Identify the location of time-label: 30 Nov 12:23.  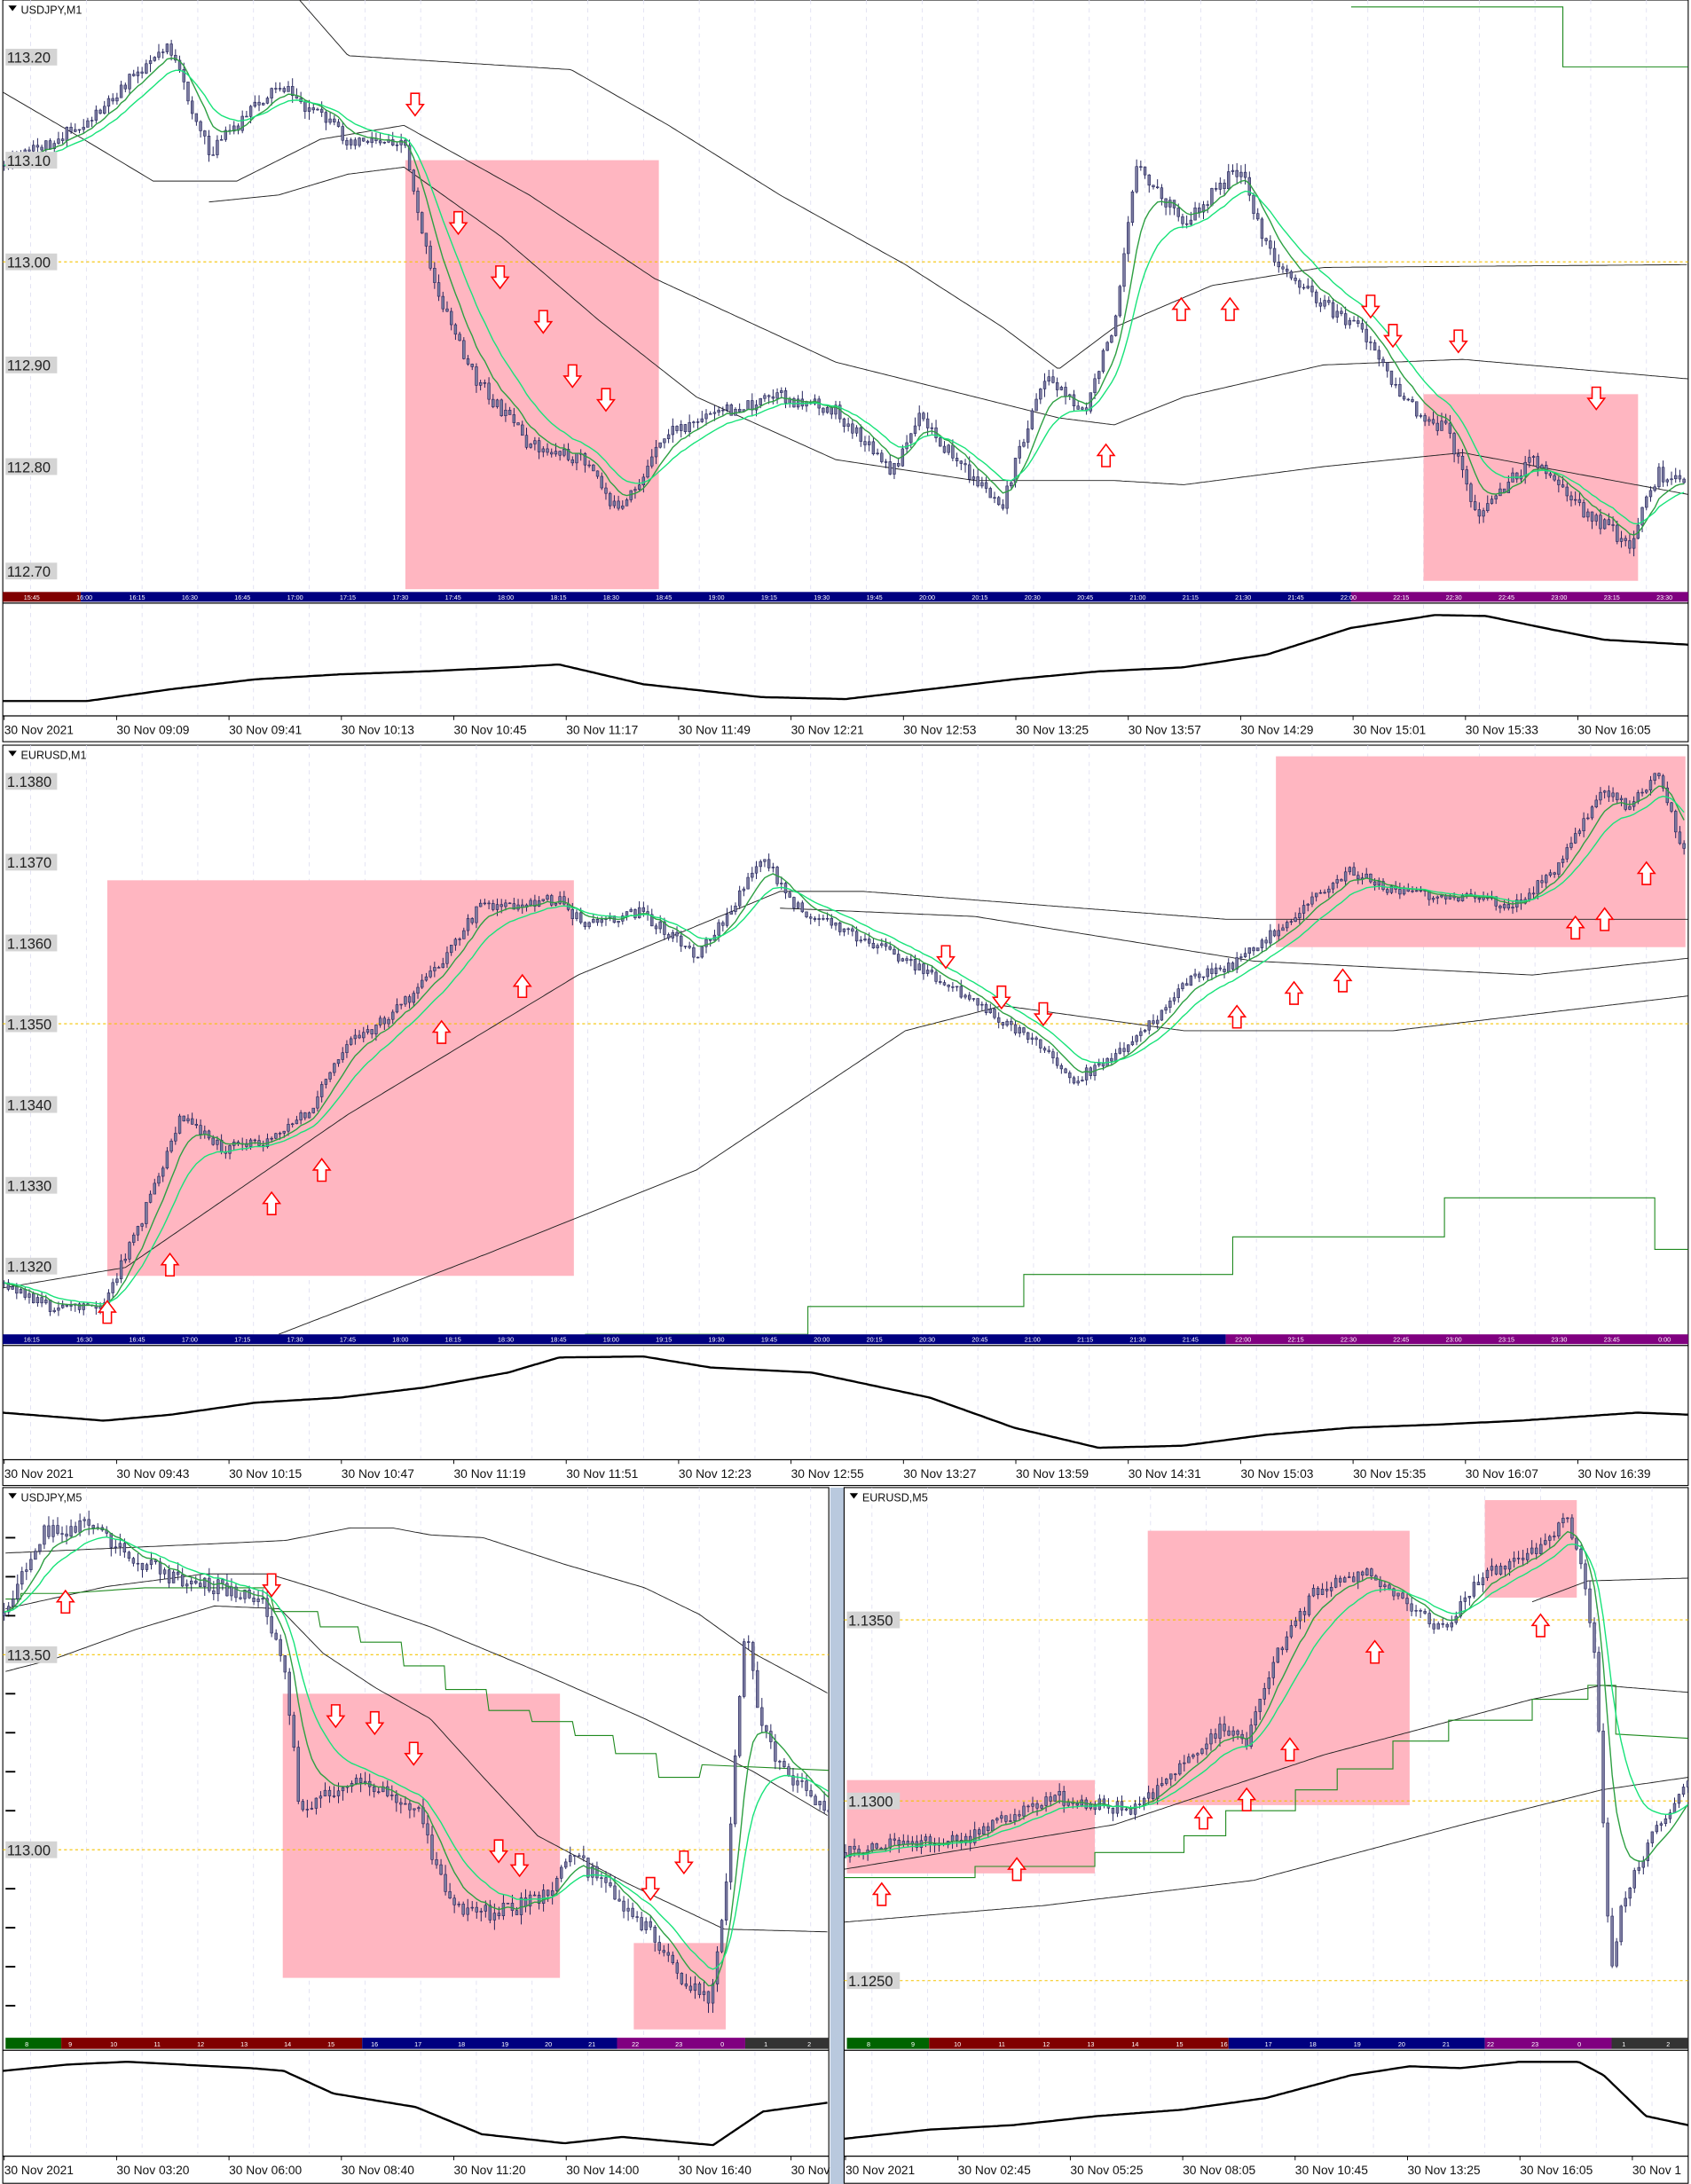
(715, 1473).